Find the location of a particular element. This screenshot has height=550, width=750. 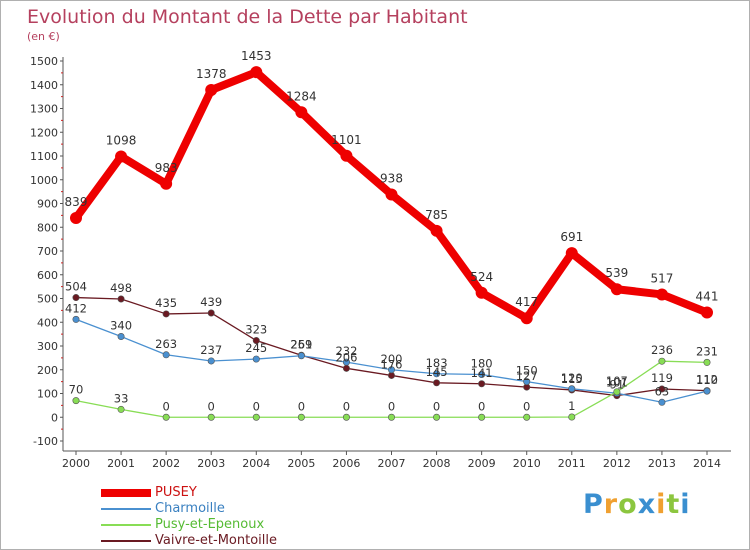

x-tick-label: 2010 is located at coordinates (527, 463).